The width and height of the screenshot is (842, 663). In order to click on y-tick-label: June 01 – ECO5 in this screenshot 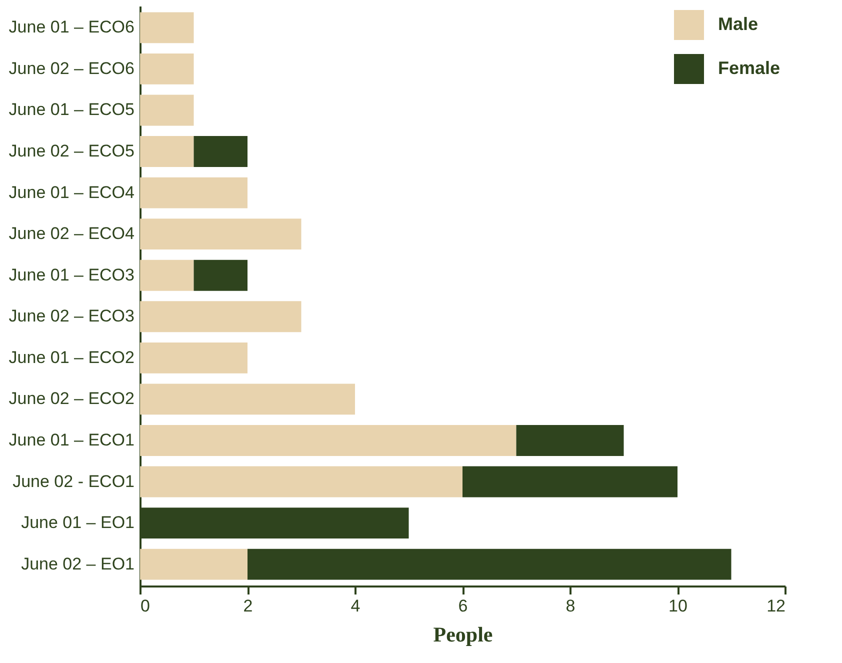, I will do `click(71, 110)`.